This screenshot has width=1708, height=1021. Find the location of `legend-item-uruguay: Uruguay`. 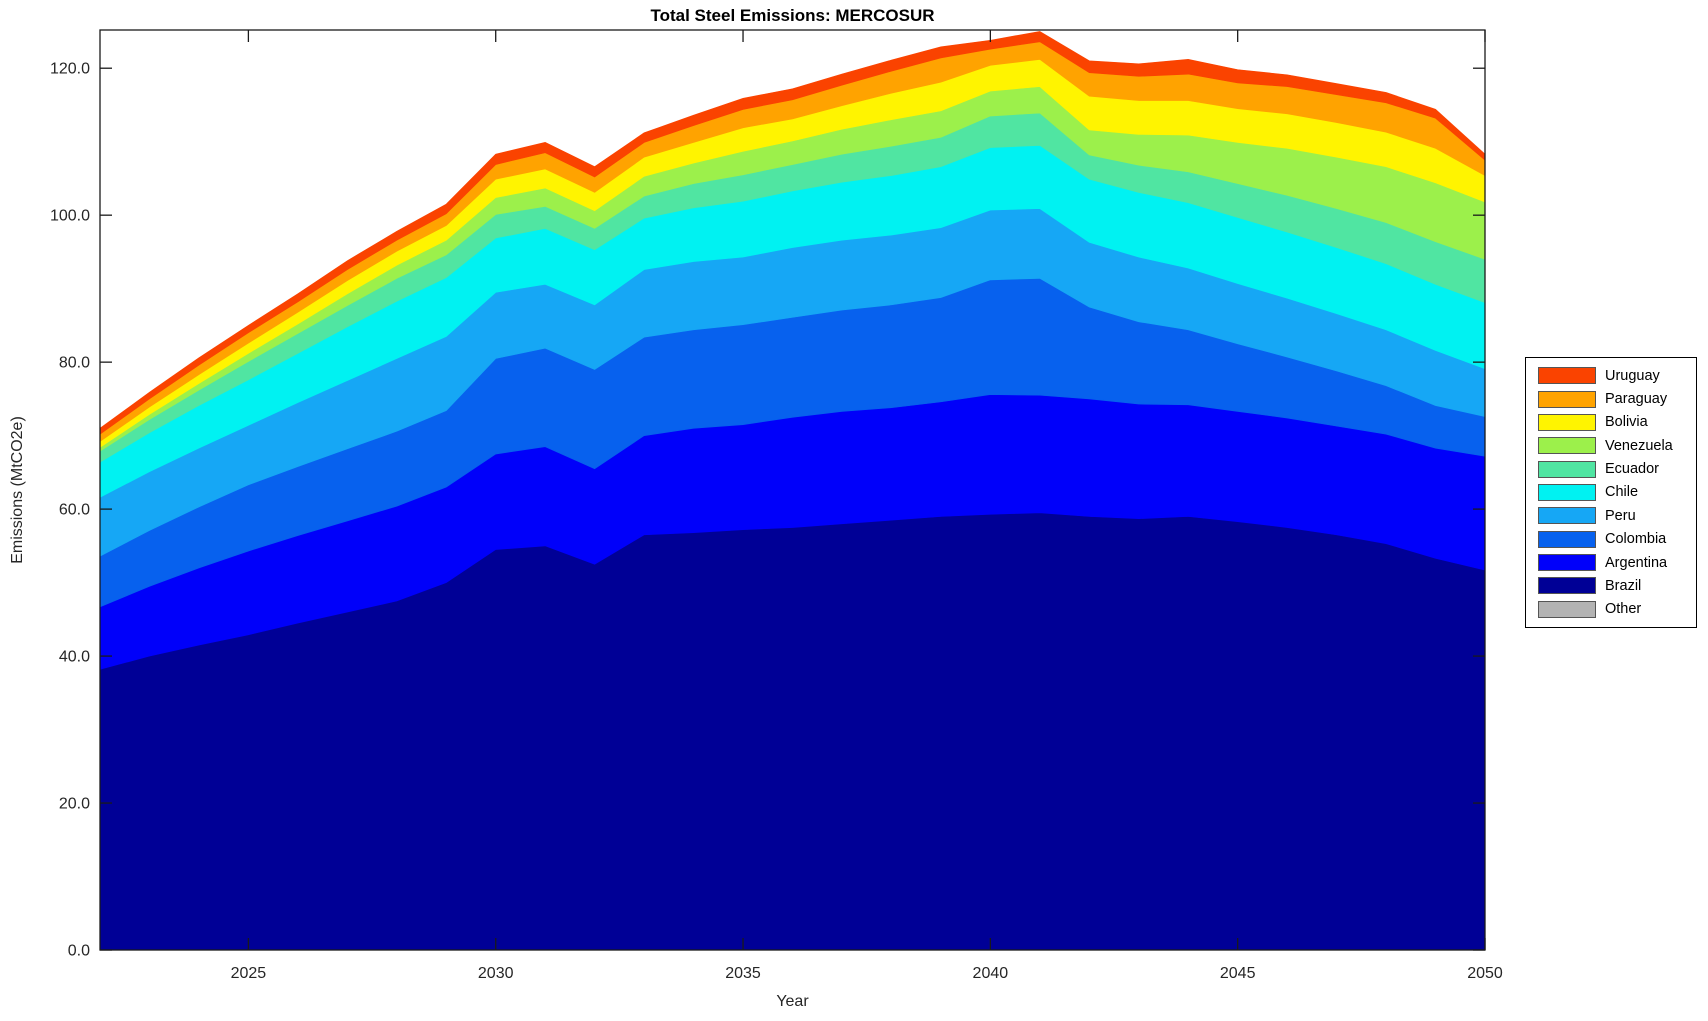

legend-item-uruguay: Uruguay is located at coordinates (1617, 375).